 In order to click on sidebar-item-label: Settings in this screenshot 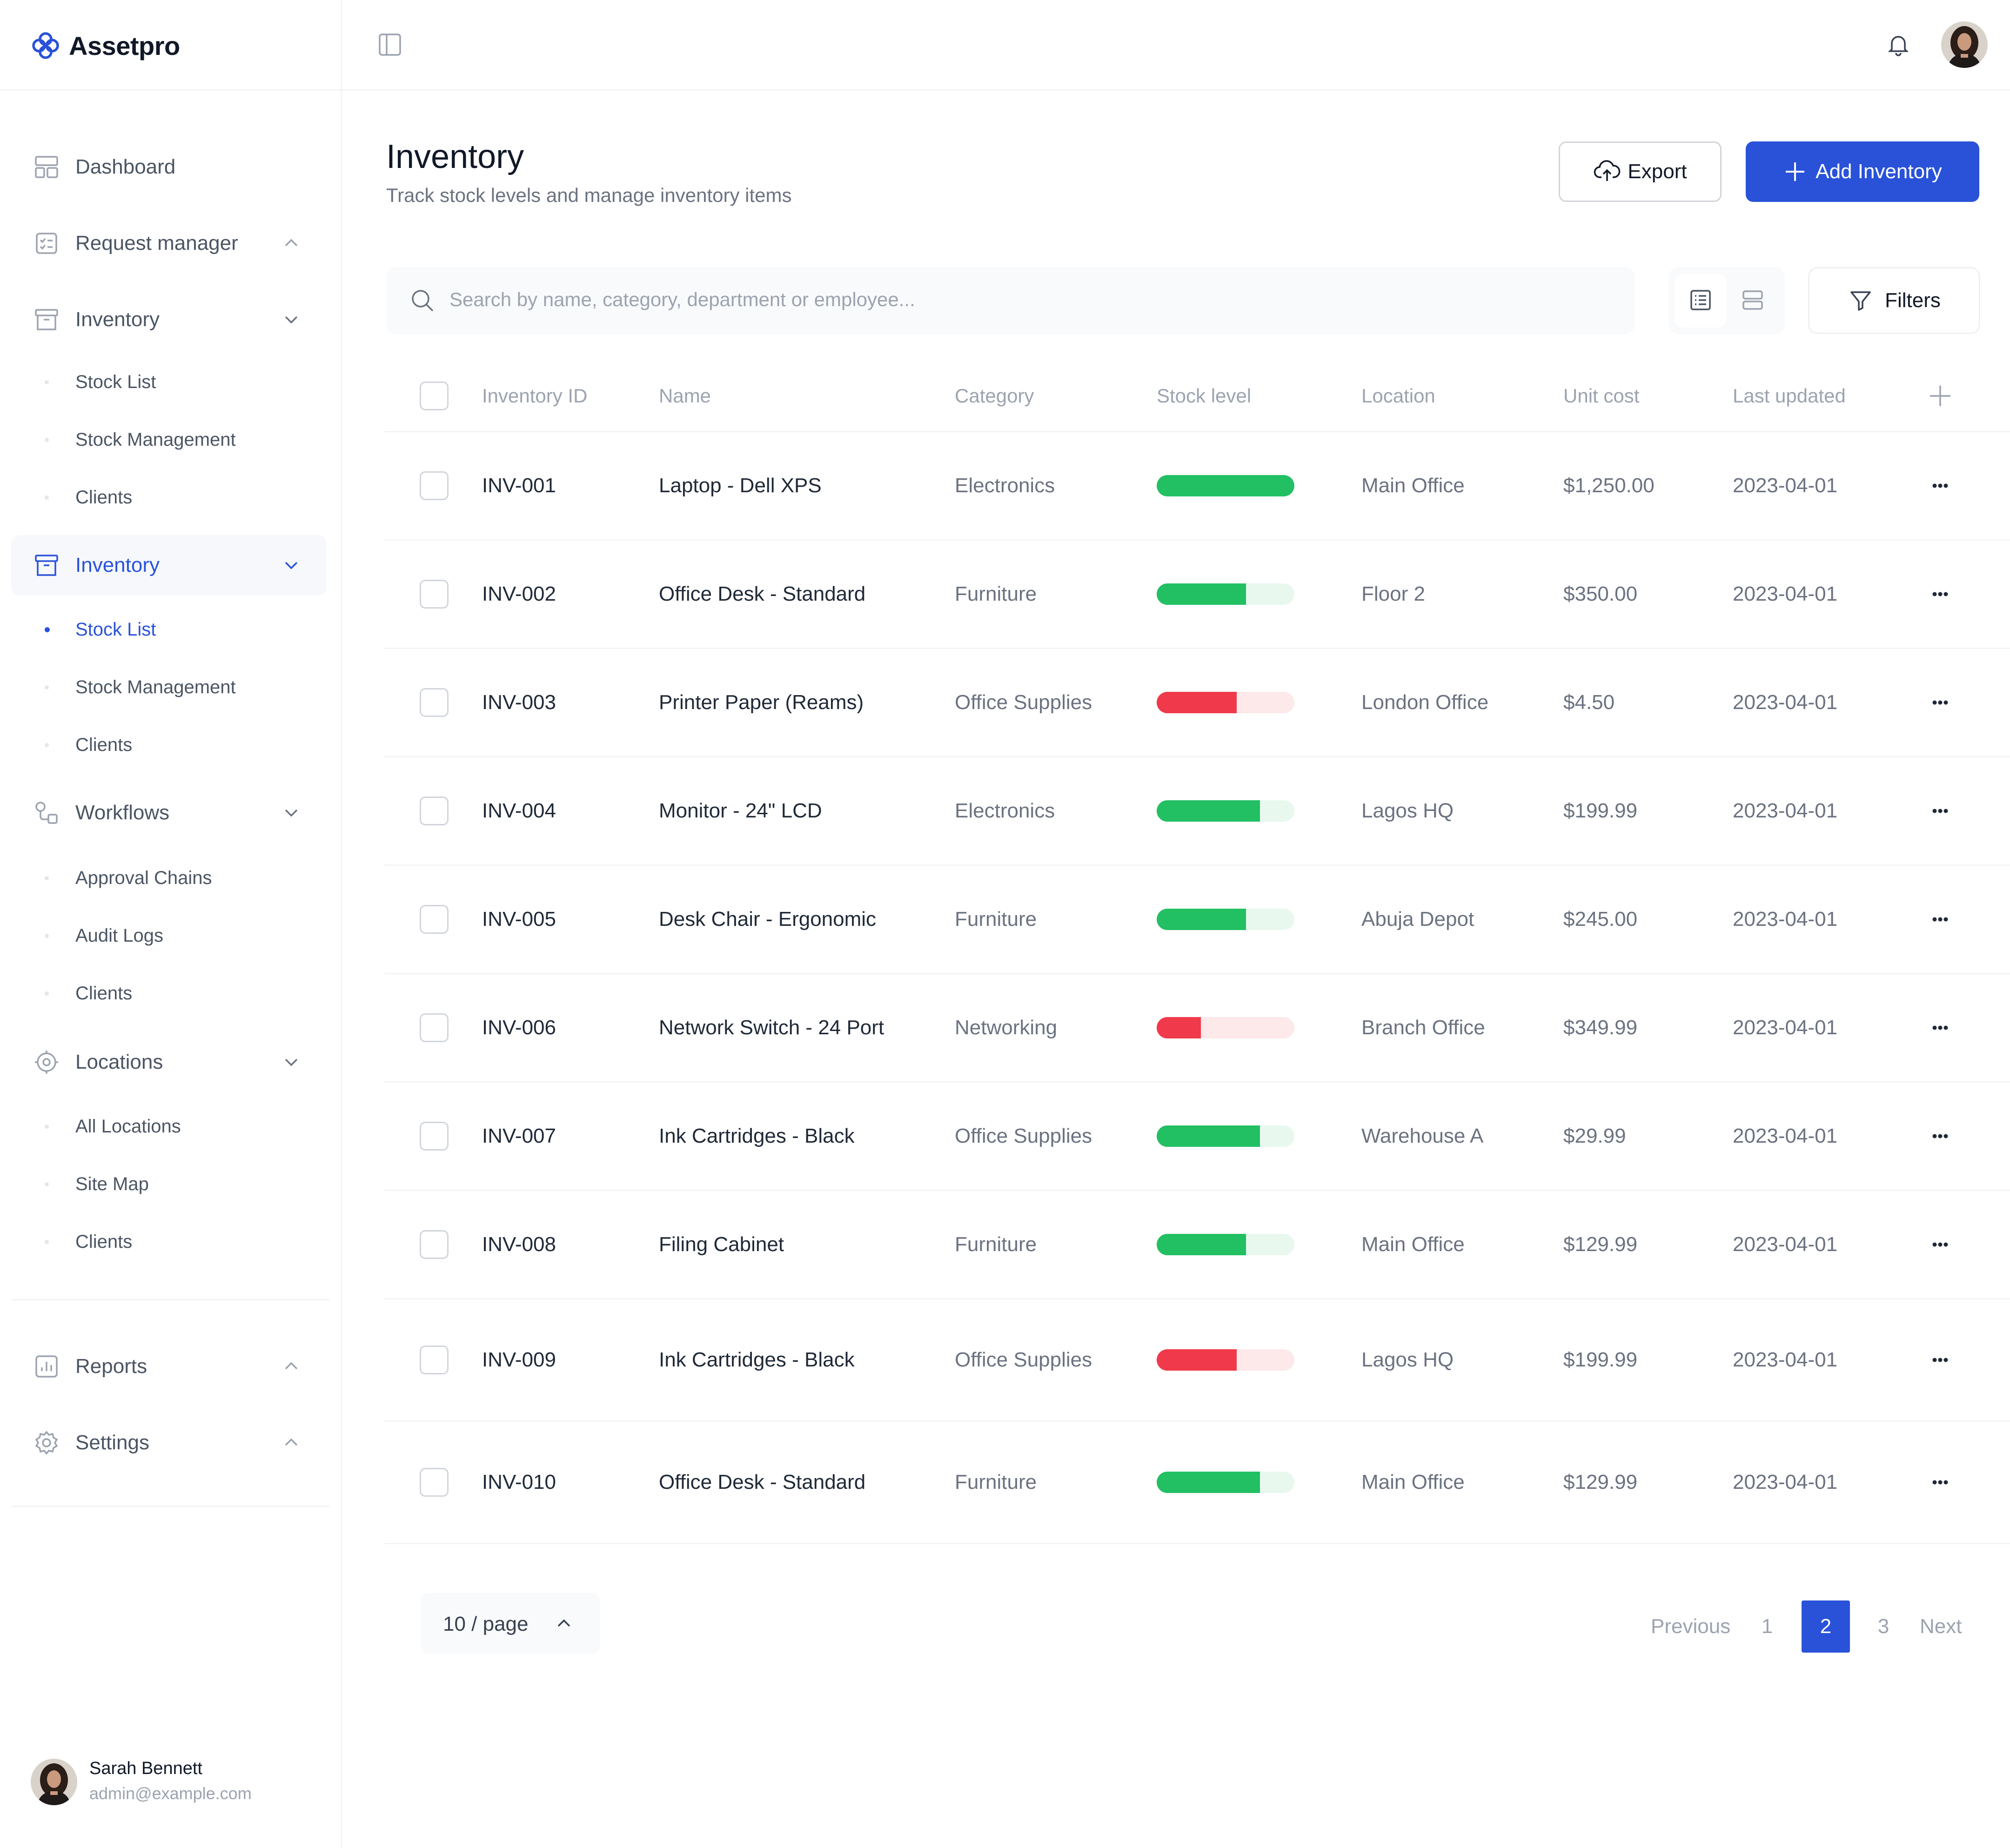, I will do `click(112, 1442)`.